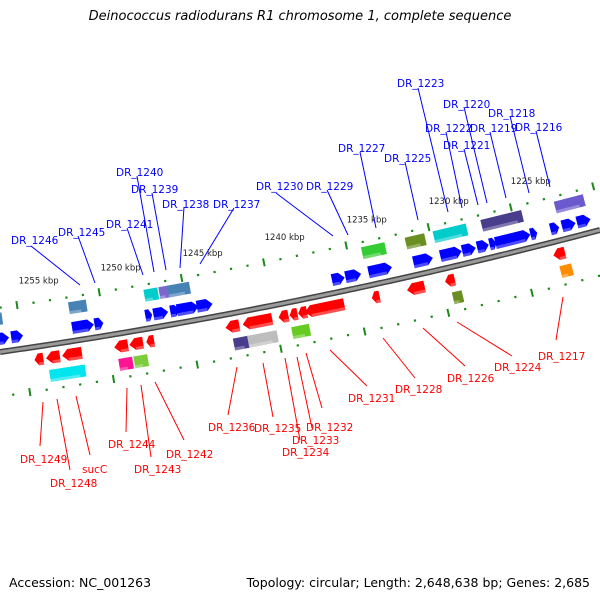 This screenshot has width=600, height=600. I want to click on gene-label: DR_1230, so click(279, 187).